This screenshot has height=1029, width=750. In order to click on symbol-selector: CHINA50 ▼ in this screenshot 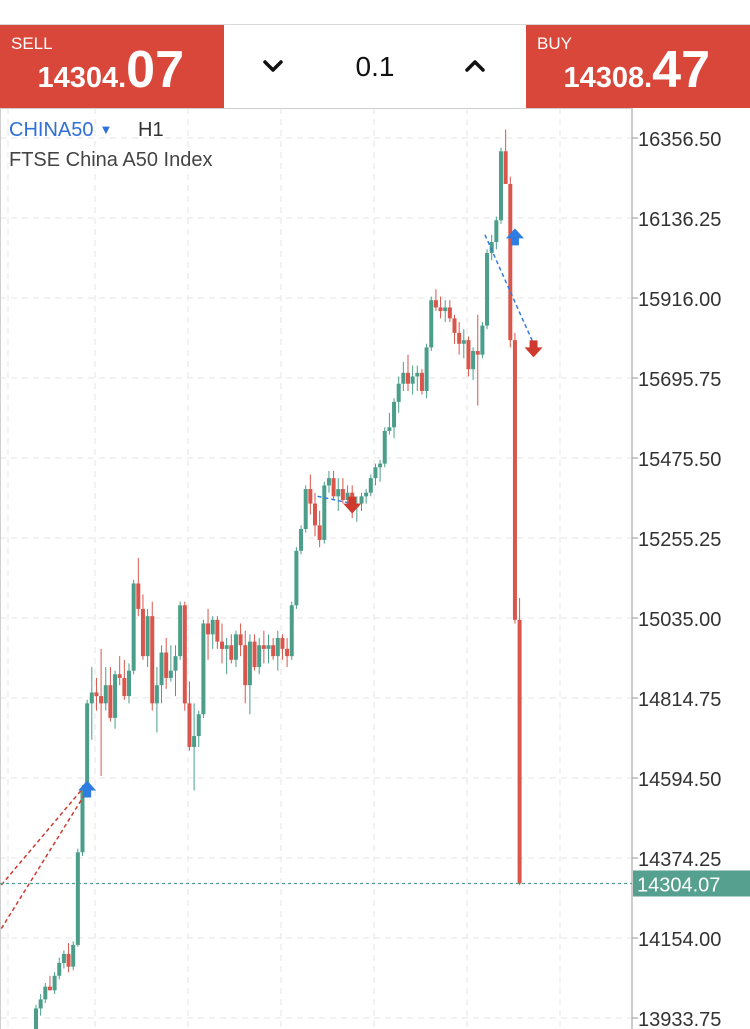, I will do `click(60, 130)`.